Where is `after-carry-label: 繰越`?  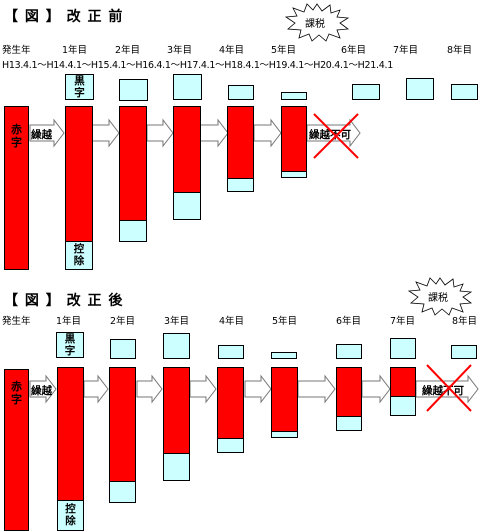
after-carry-label: 繰越 is located at coordinates (41, 391).